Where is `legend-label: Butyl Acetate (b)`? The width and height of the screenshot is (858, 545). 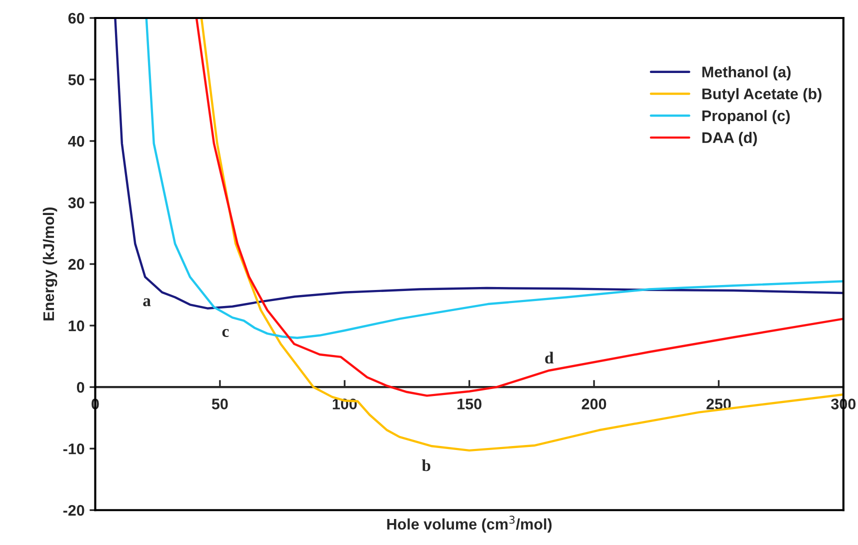 legend-label: Butyl Acetate (b) is located at coordinates (762, 95).